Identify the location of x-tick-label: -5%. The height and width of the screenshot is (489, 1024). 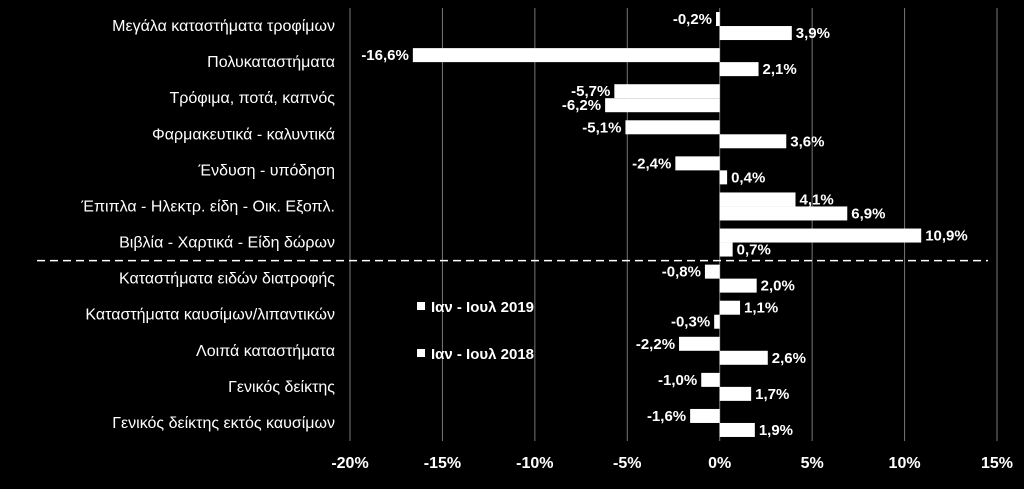
(627, 463).